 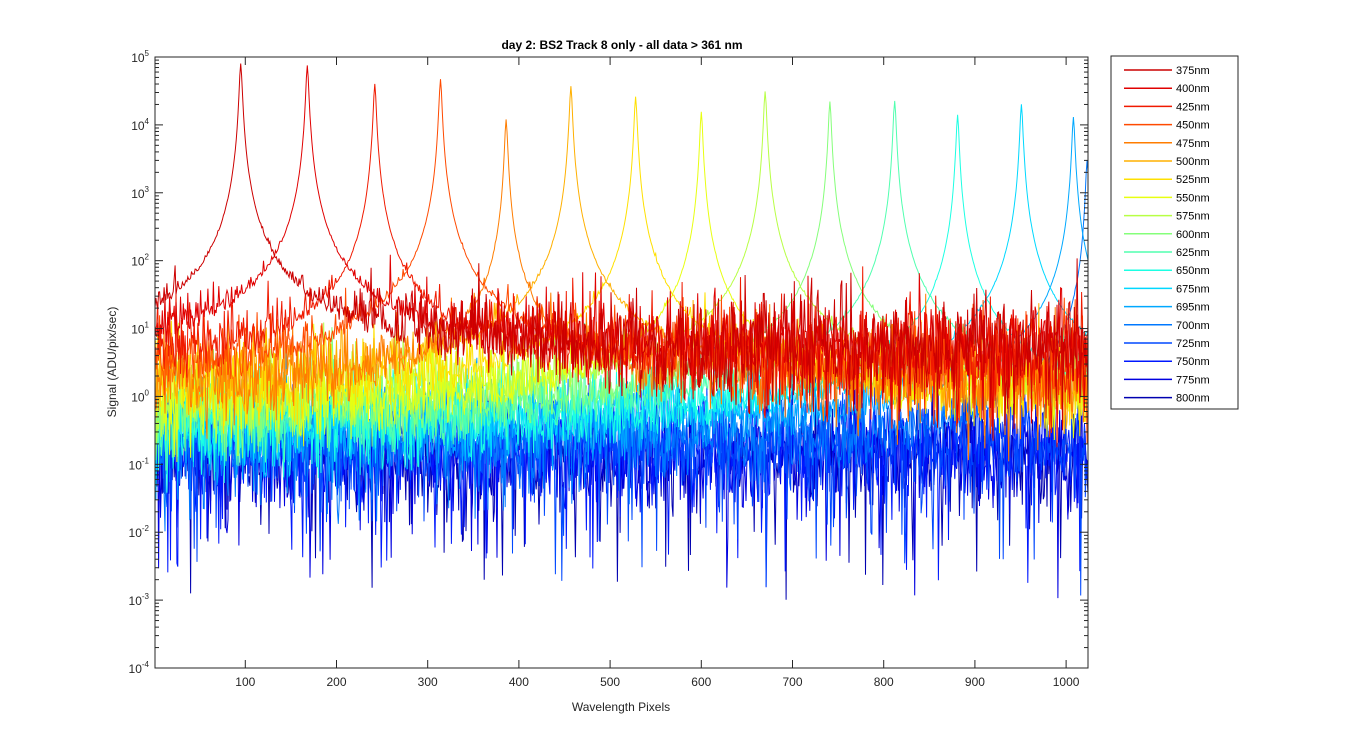 I want to click on y-axis-label: Signal (ADU/pix/sec), so click(x=112, y=362).